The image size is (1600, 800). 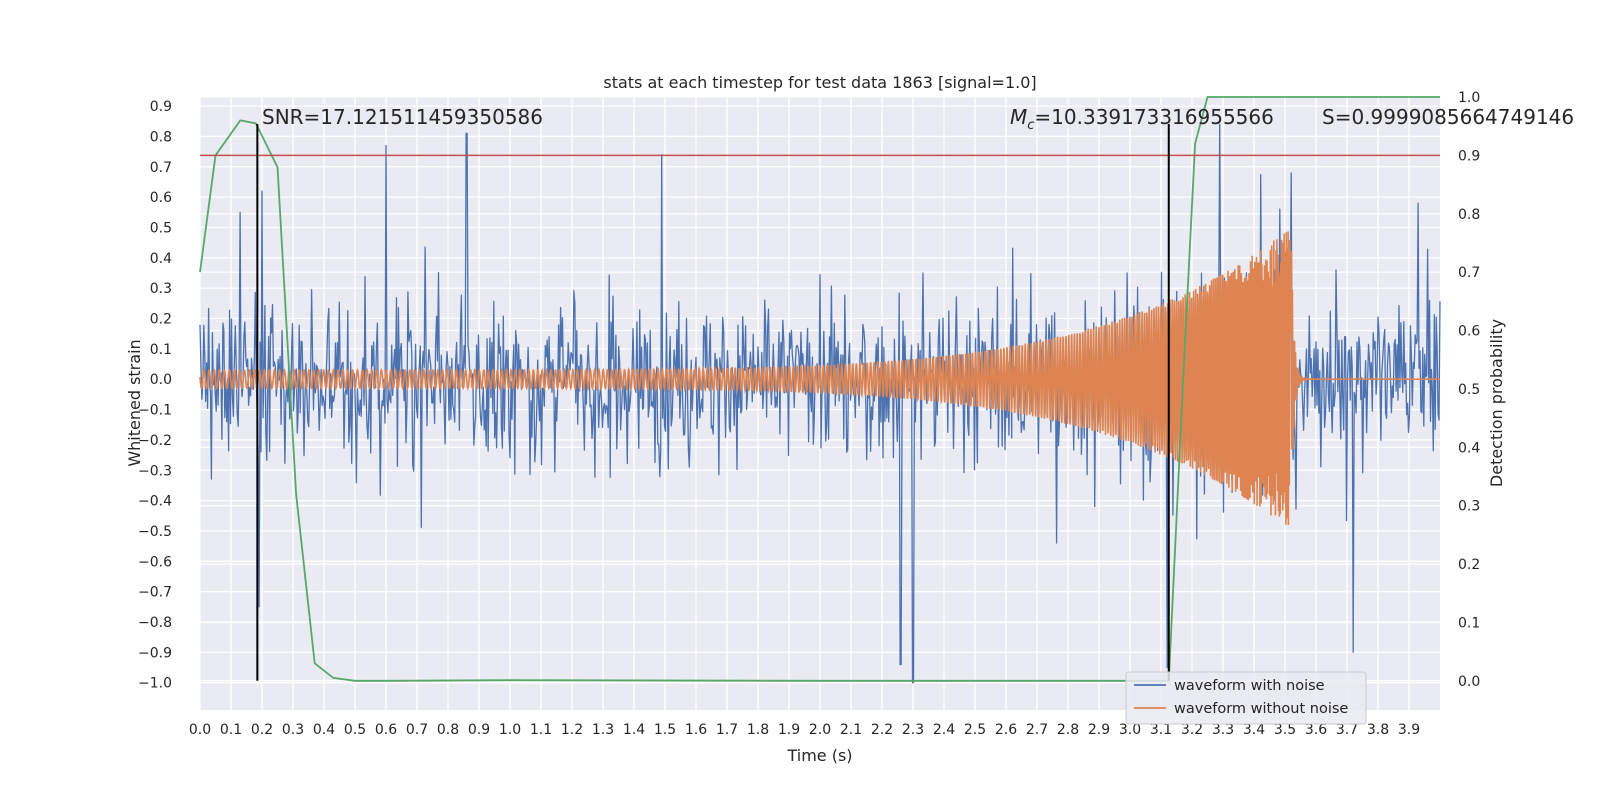 What do you see at coordinates (758, 730) in the screenshot?
I see `x-tick-label: 1.8` at bounding box center [758, 730].